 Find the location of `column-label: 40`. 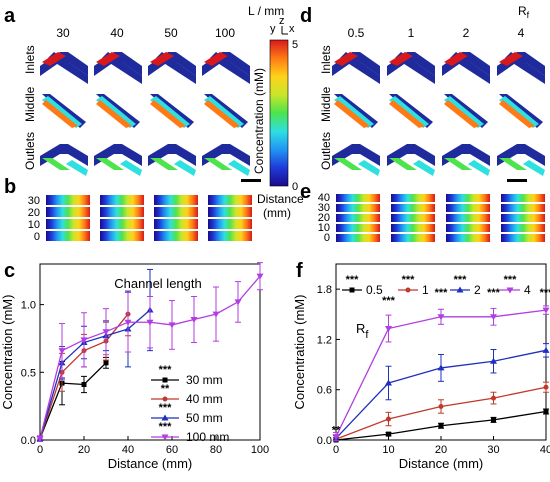

column-label: 40 is located at coordinates (117, 33).